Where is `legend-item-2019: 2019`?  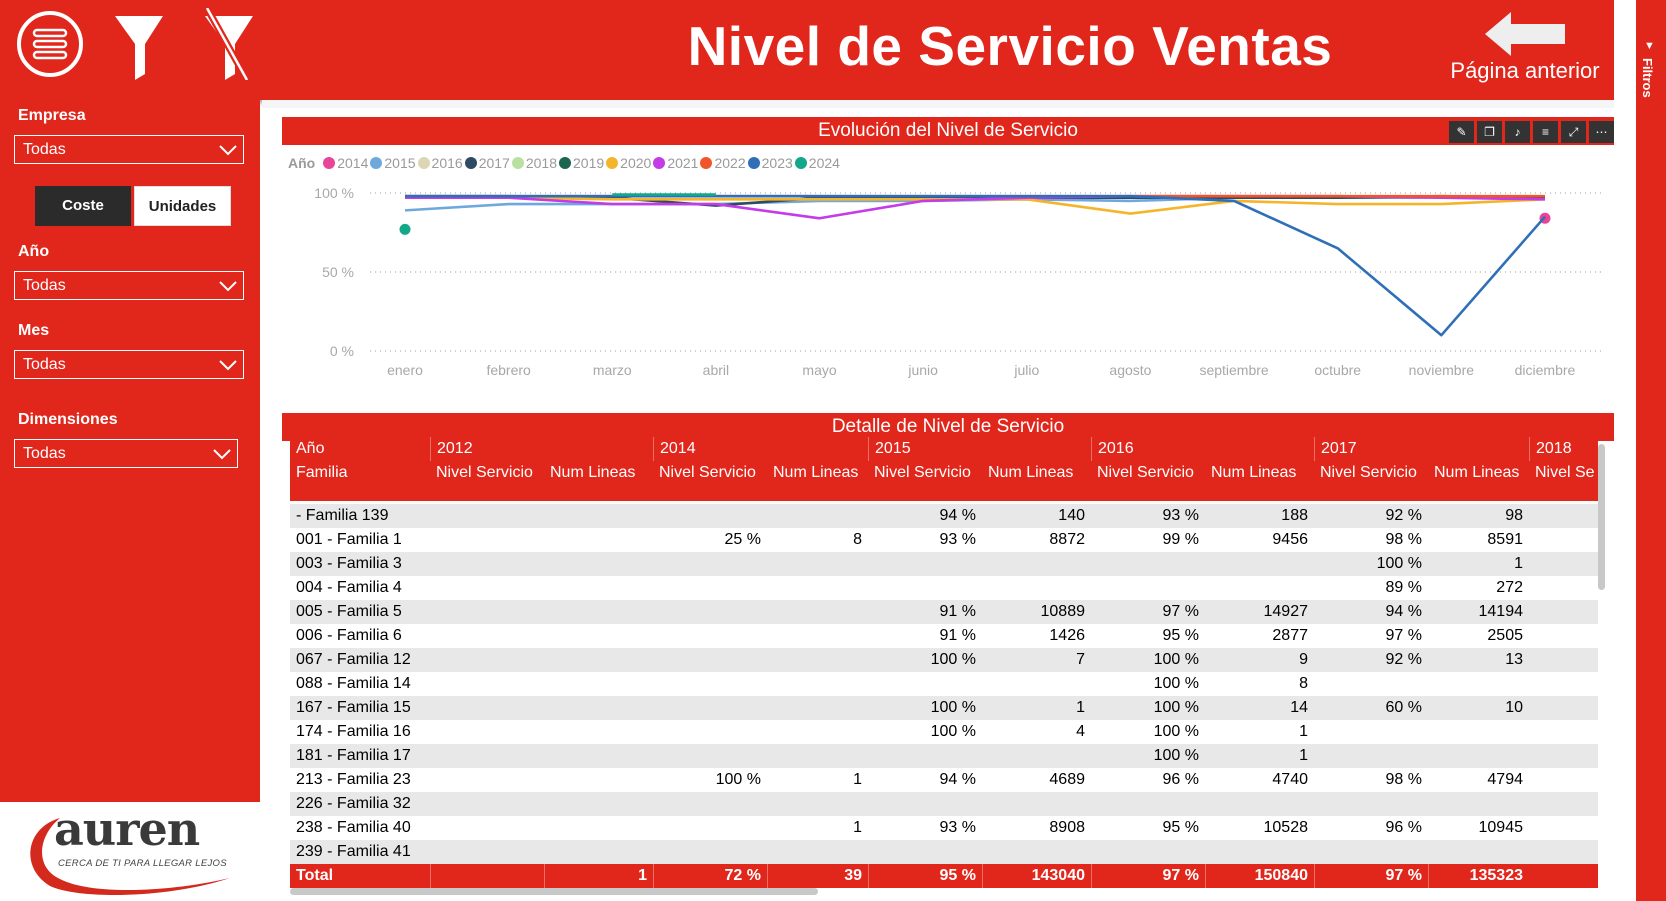
legend-item-2019: 2019 is located at coordinates (581, 163).